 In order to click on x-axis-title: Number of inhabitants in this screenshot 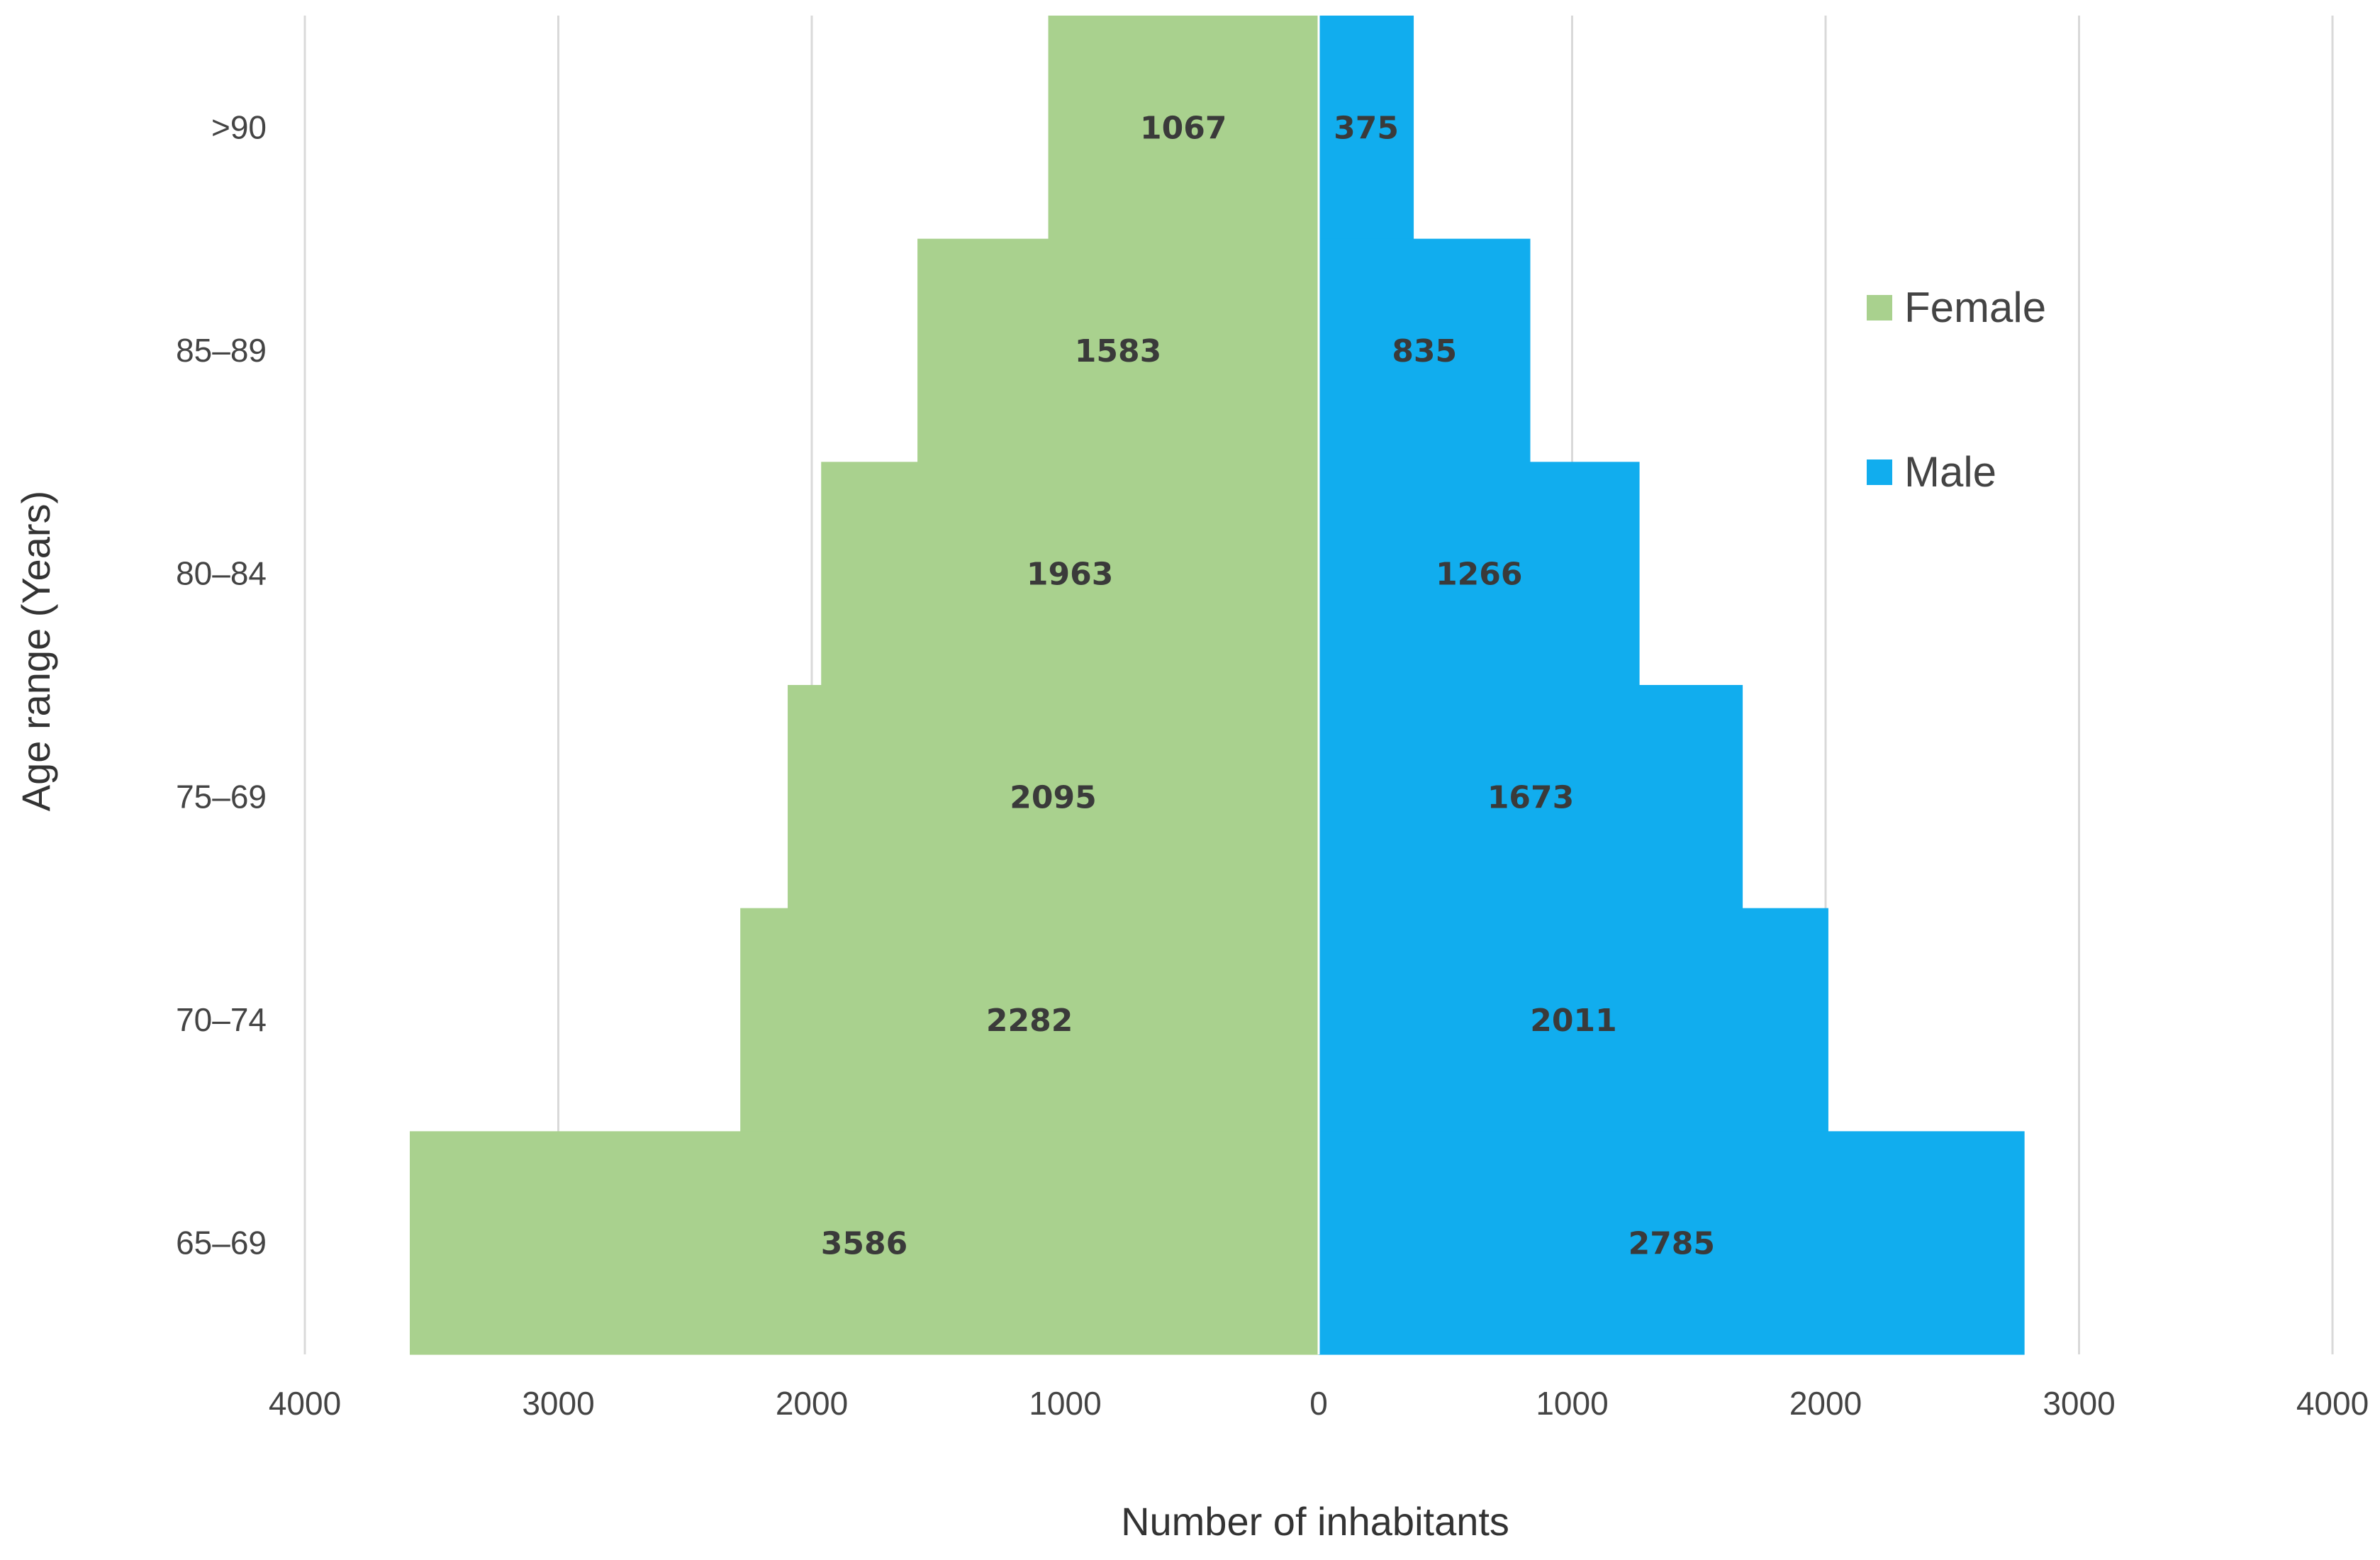, I will do `click(1315, 1522)`.